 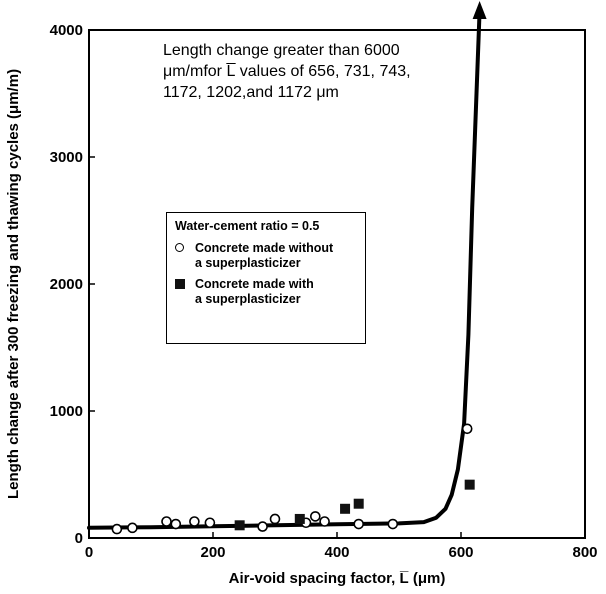 I want to click on x-tick-label: 0, so click(x=89, y=552).